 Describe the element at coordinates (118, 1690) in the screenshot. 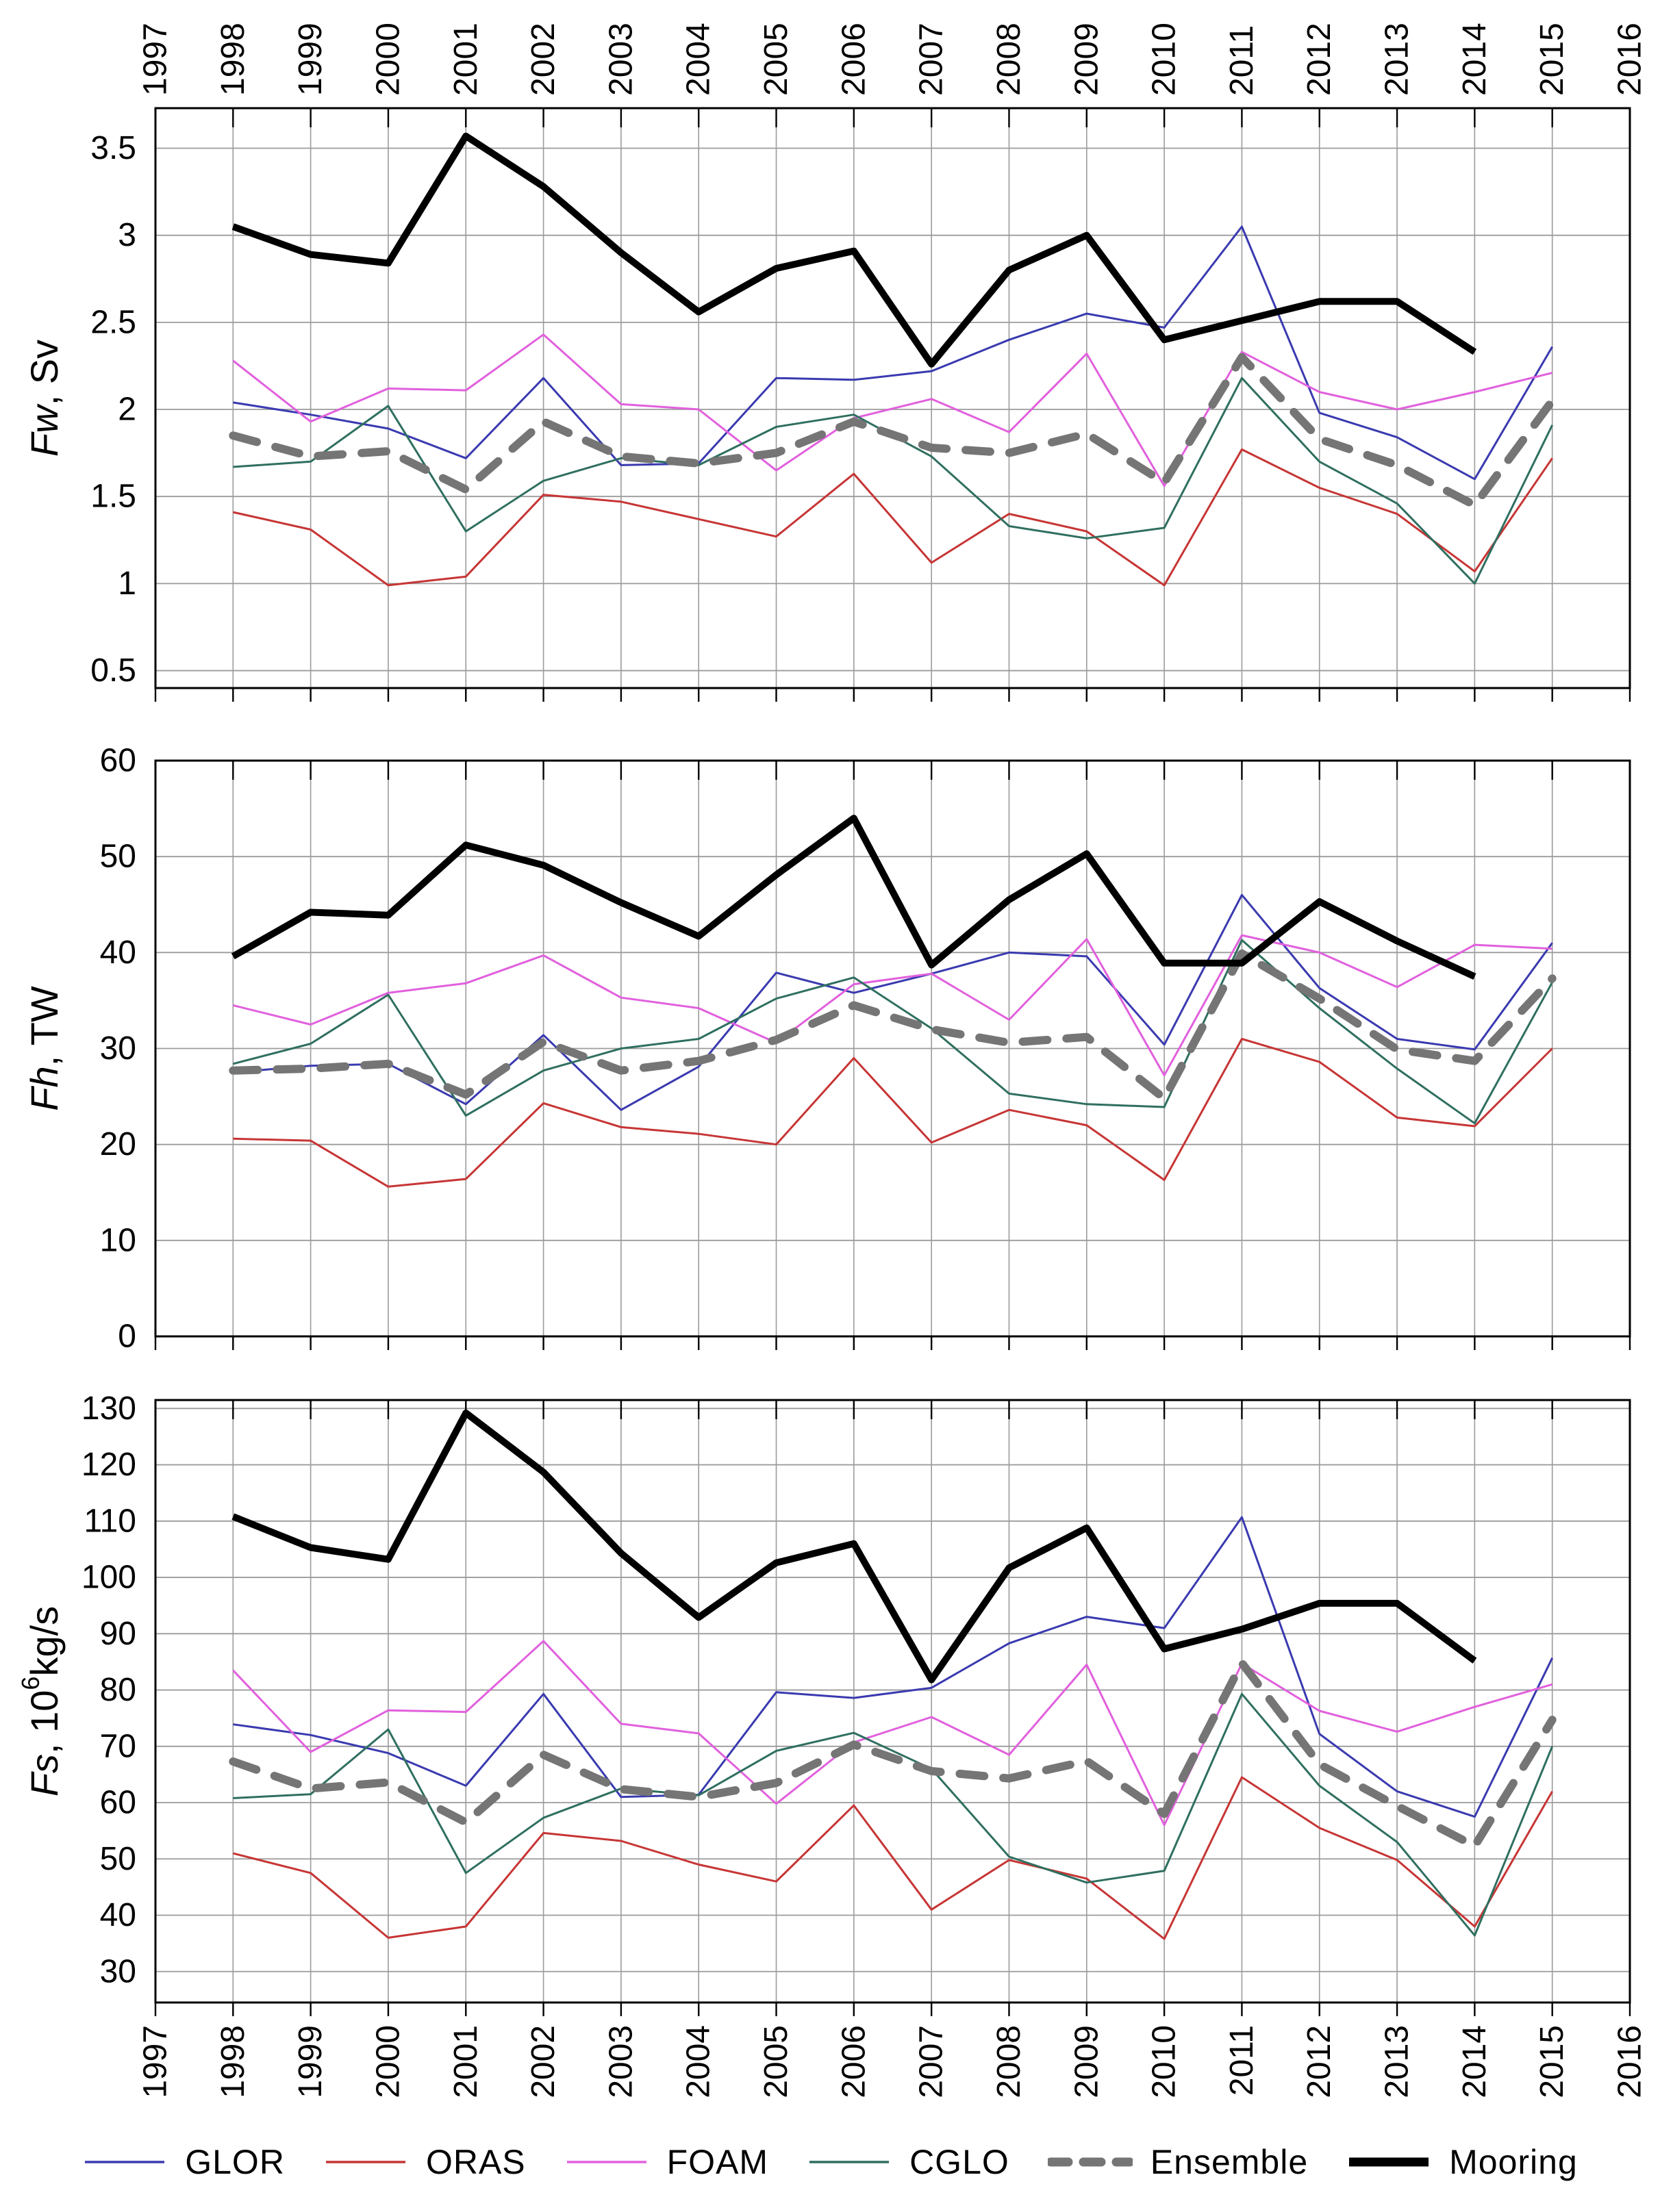

I see `svg-text: 80` at that location.